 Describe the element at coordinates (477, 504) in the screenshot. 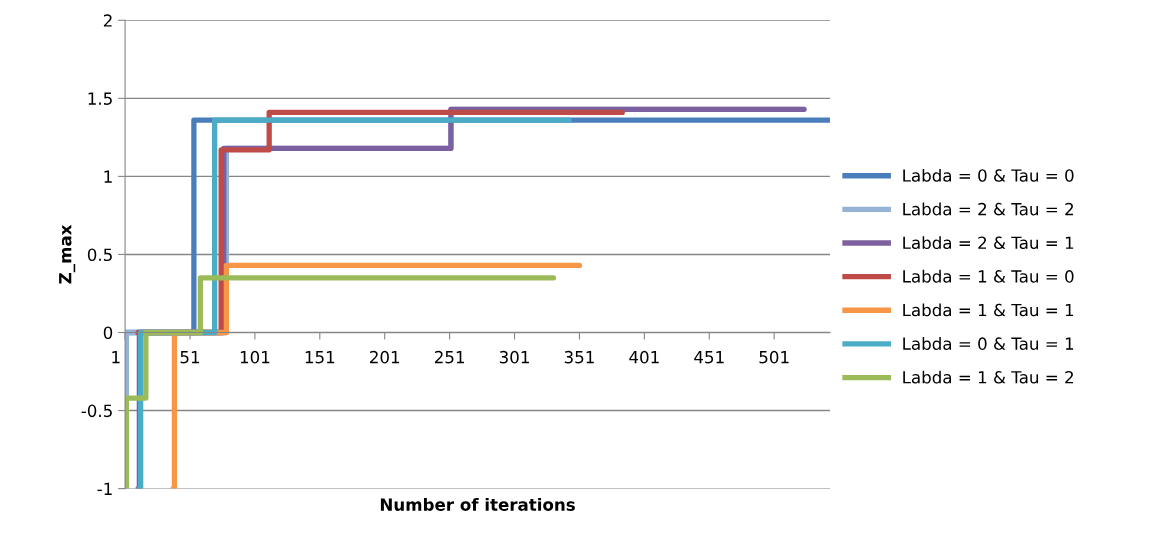

I see `x-axis-title: Number of iterations` at that location.